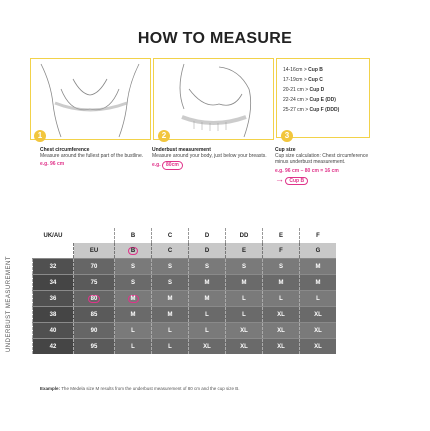  Describe the element at coordinates (244, 251) in the screenshot. I see `eu-cup-header: E` at that location.